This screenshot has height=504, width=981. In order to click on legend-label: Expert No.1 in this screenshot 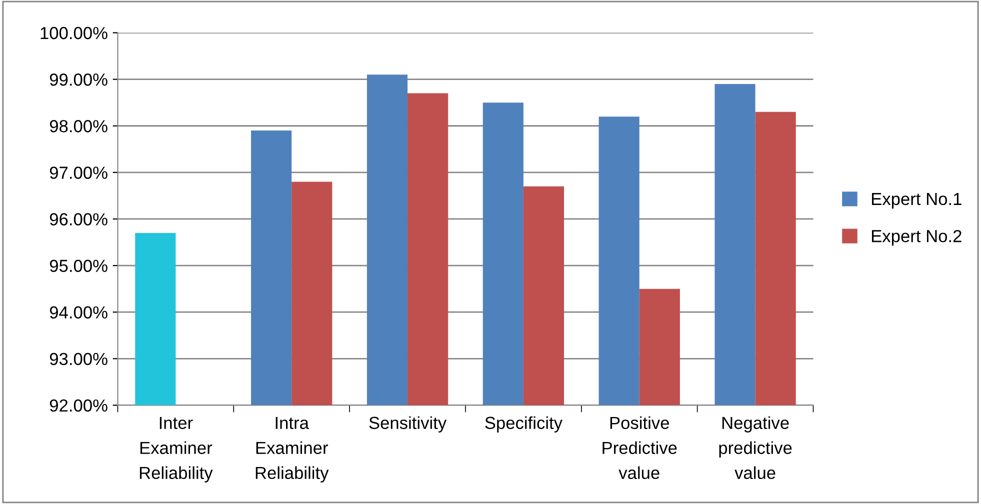, I will do `click(917, 201)`.